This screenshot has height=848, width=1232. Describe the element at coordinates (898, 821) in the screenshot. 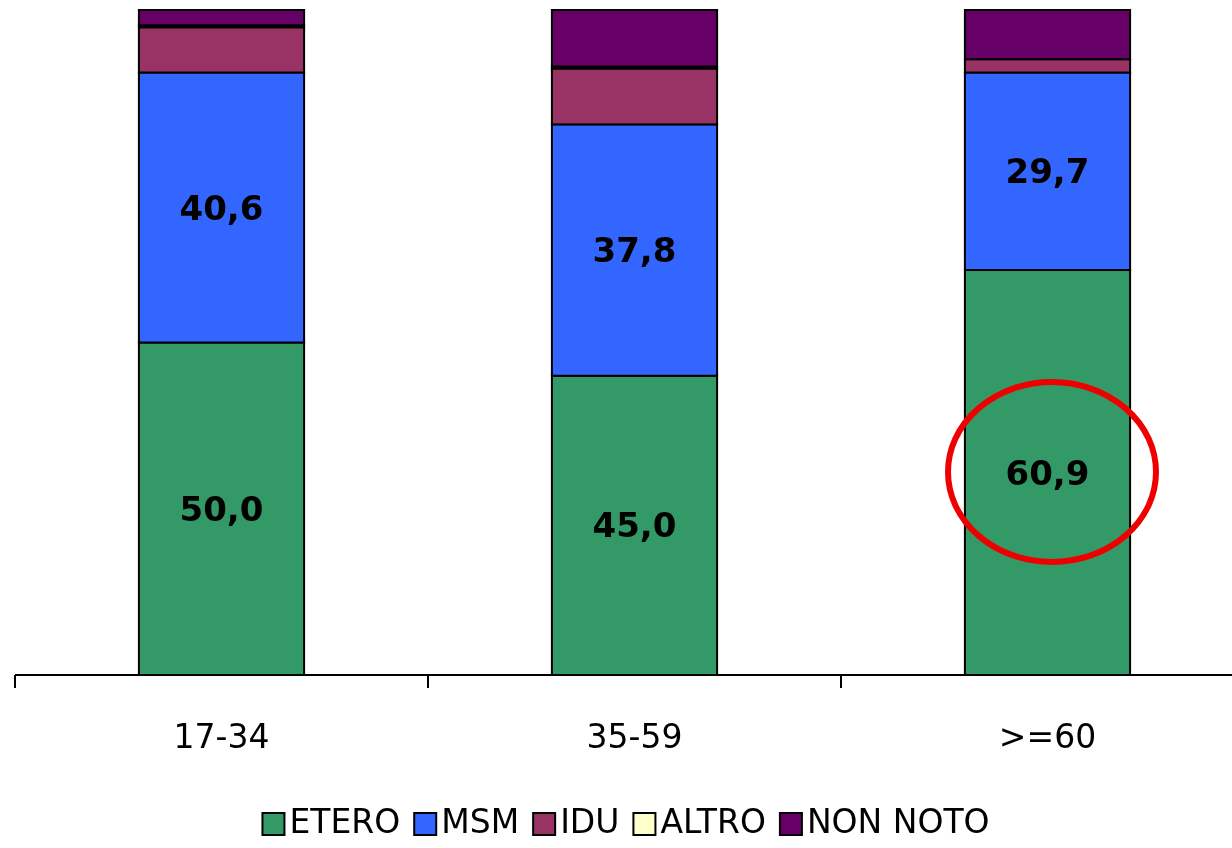

I see `legend-label: NON NOTO` at that location.